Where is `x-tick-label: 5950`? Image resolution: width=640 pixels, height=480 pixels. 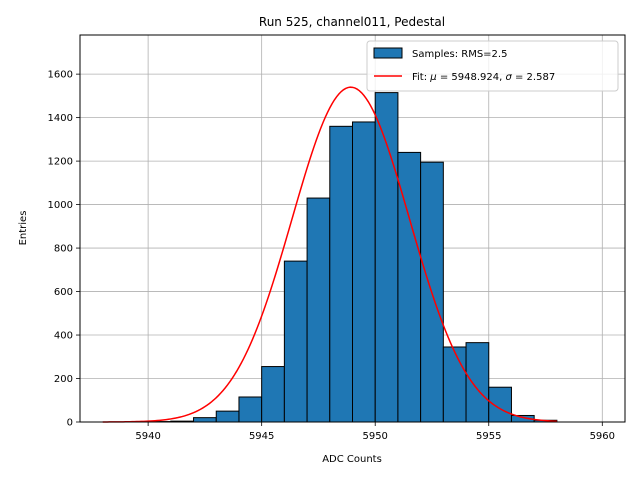
x-tick-label: 5950 is located at coordinates (374, 436).